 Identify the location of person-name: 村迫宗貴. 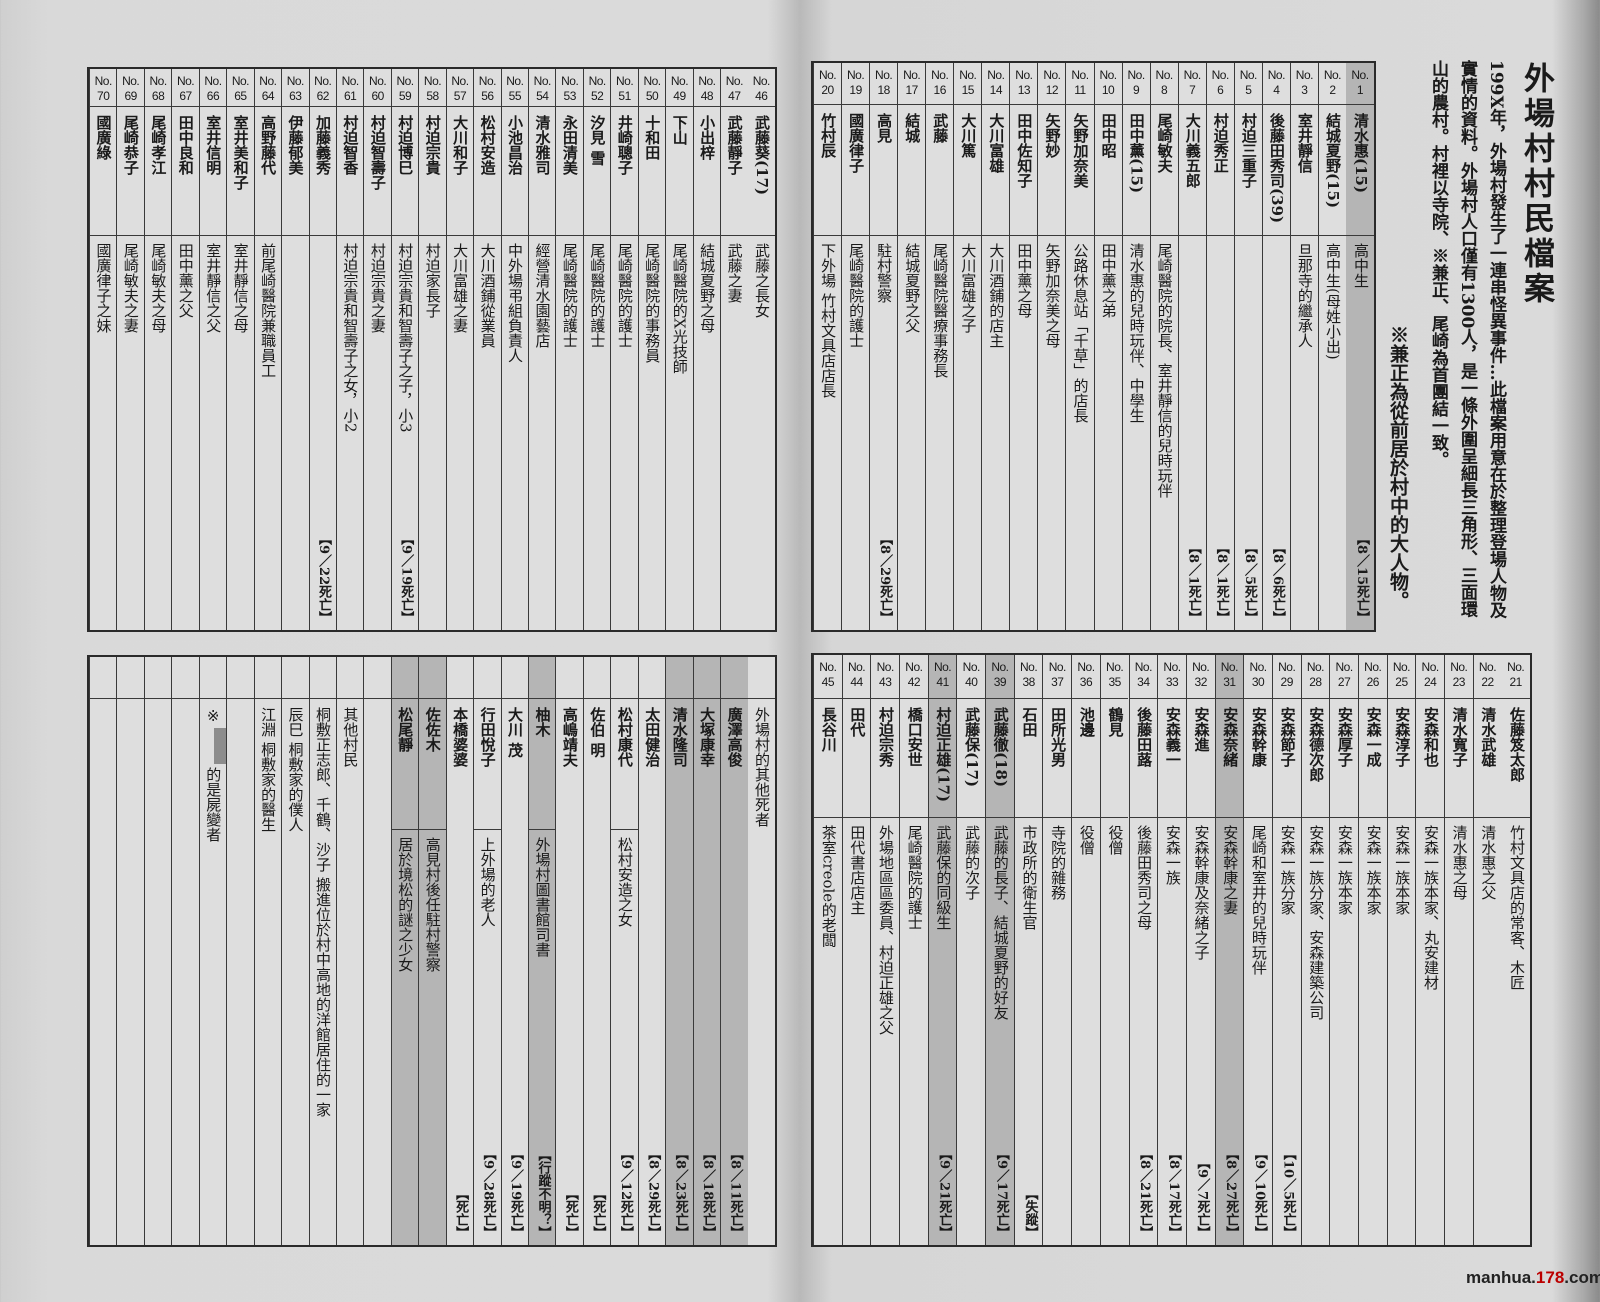
(432, 145).